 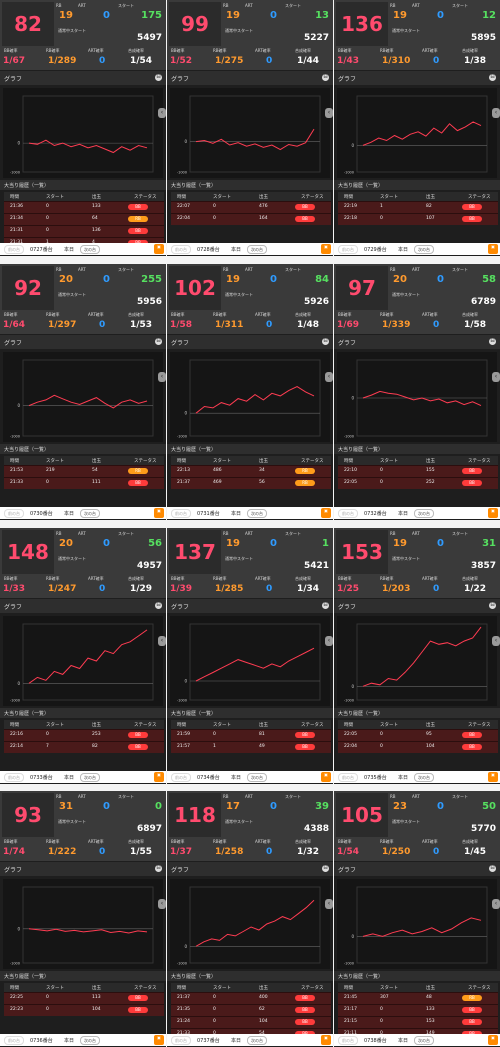 What do you see at coordinates (88, 662) in the screenshot?
I see `graph-frame` at bounding box center [88, 662].